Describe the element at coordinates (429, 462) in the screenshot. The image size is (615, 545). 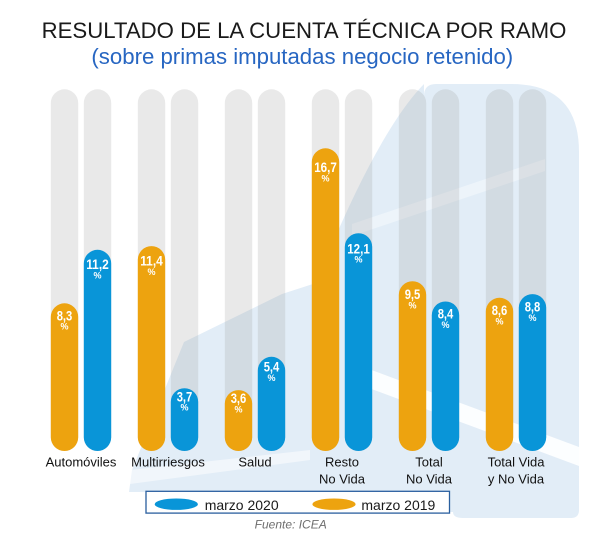
I see `svg-text: Total` at that location.